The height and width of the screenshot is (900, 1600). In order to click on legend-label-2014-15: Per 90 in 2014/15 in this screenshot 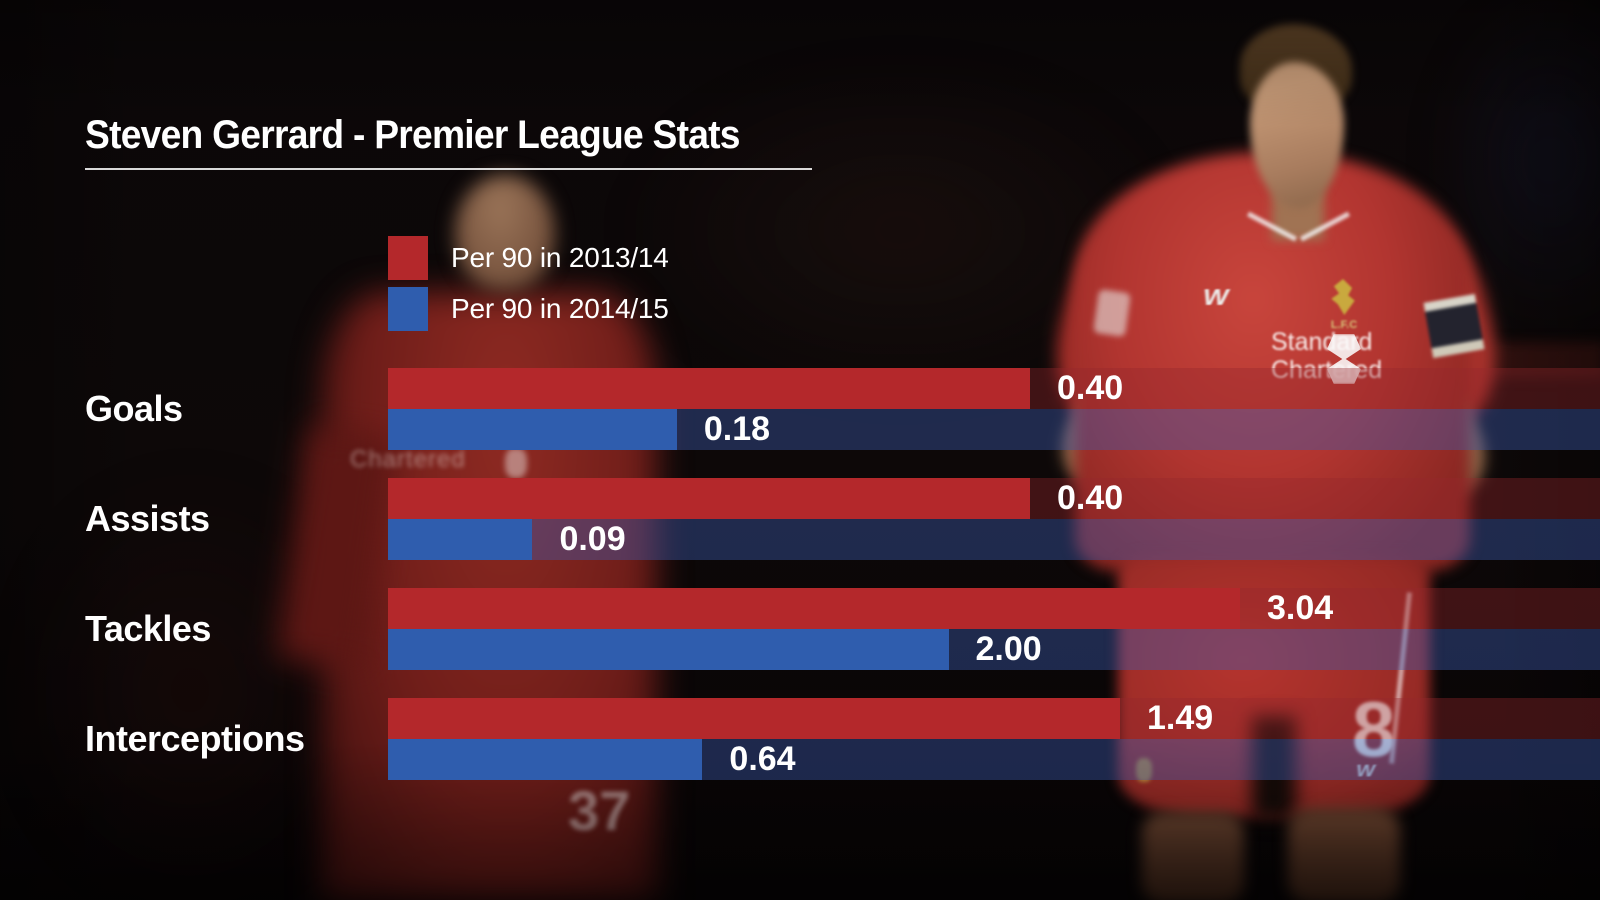, I will do `click(560, 308)`.